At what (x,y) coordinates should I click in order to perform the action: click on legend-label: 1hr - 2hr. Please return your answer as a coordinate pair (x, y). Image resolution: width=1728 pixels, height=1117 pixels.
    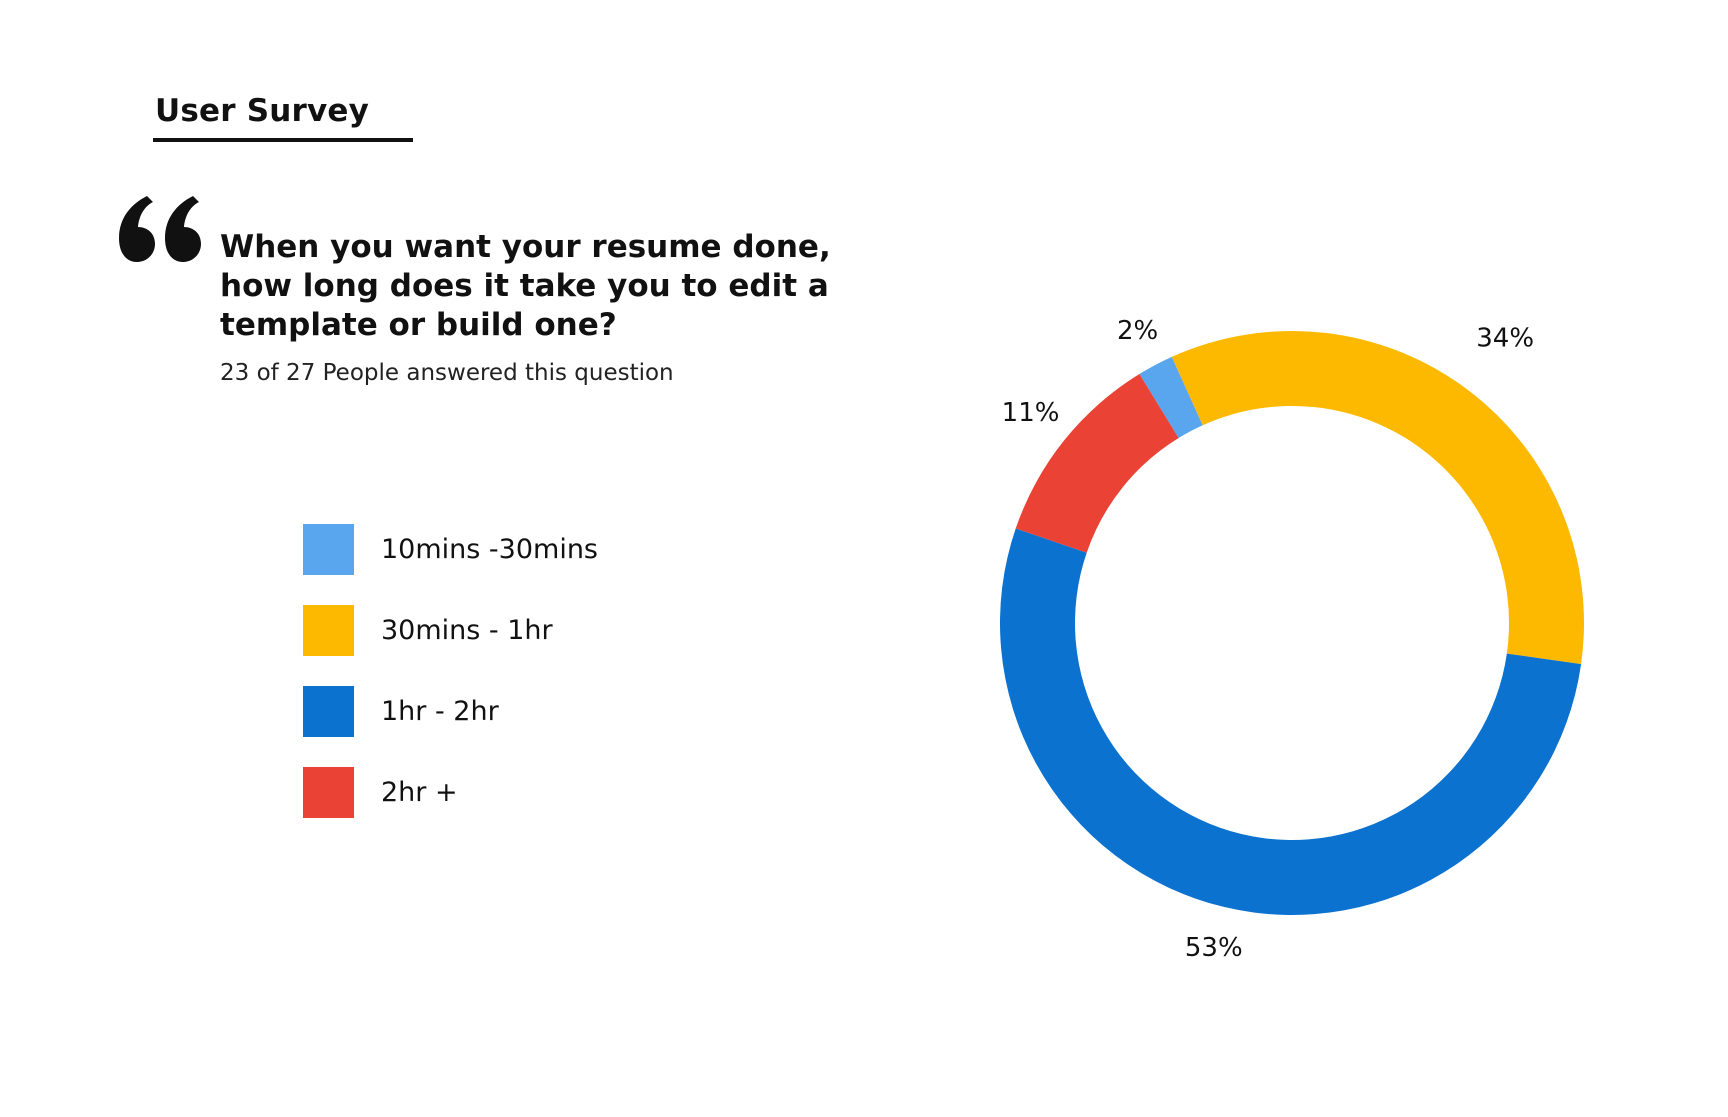
    Looking at the image, I should click on (440, 711).